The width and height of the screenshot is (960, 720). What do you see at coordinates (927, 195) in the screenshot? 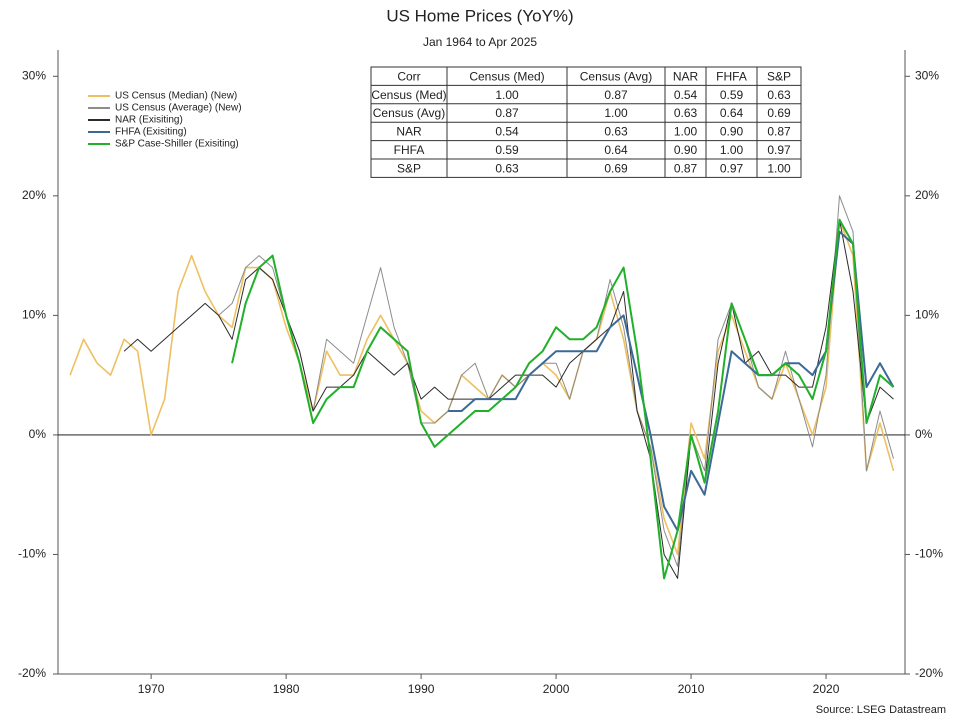
I see `y2-tick-label: 20%` at bounding box center [927, 195].